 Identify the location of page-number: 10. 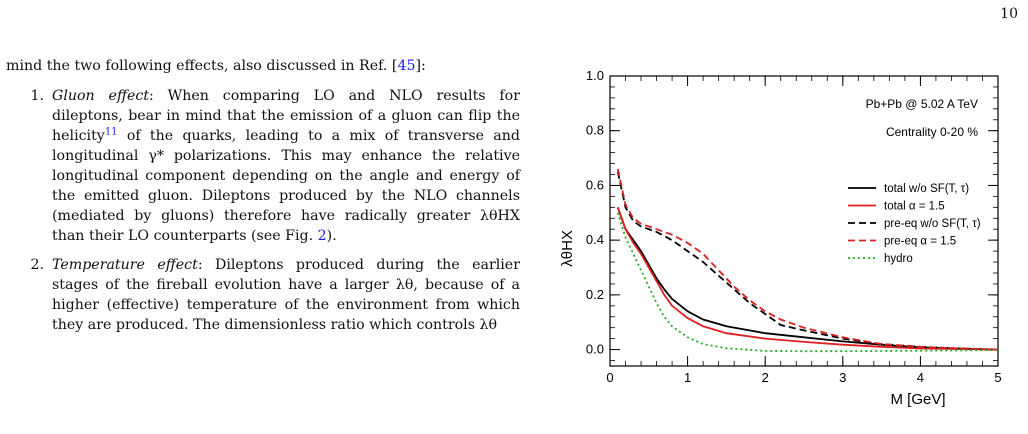
(1009, 14).